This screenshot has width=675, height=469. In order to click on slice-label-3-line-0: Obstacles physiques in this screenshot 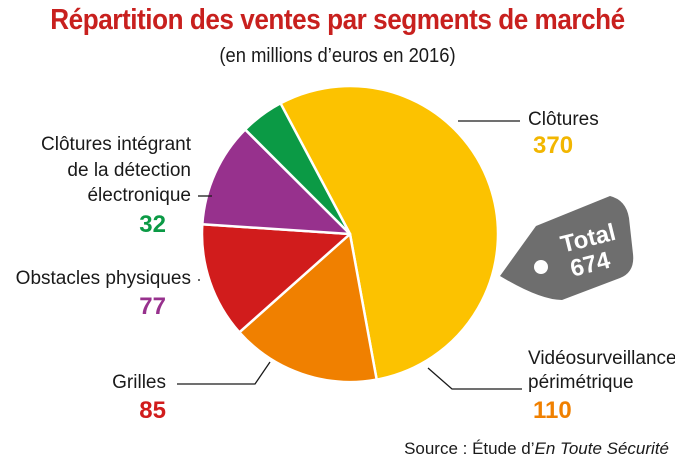, I will do `click(103, 278)`.